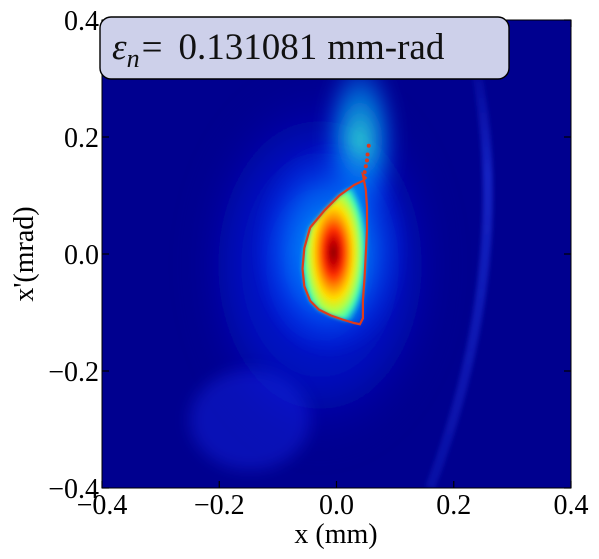 The height and width of the screenshot is (559, 599). Describe the element at coordinates (81, 255) in the screenshot. I see `y-tick-label: 0.0` at that location.